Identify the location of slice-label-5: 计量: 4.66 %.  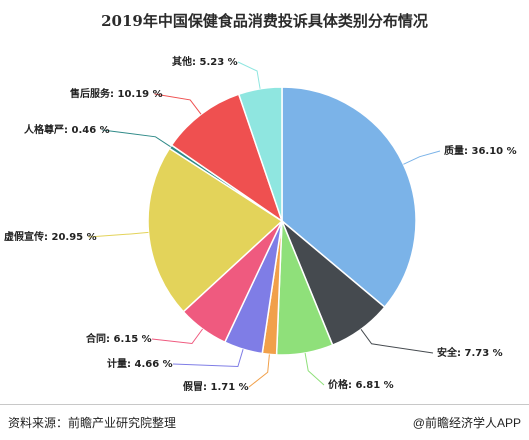
(140, 363).